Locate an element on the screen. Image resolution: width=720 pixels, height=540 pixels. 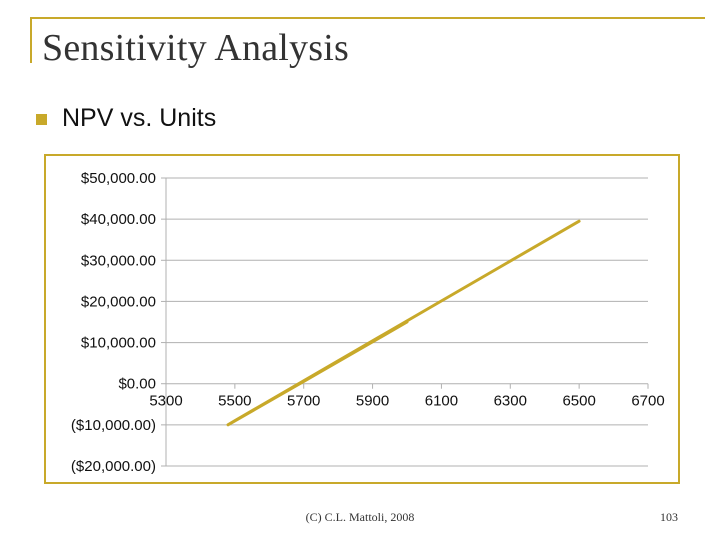
y-tick-label-3: $20,000.00 is located at coordinates (118, 301).